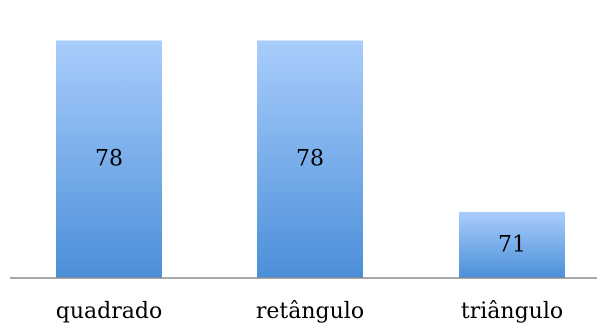 The width and height of the screenshot is (603, 329). I want to click on data-label-1: 78, so click(109, 159).